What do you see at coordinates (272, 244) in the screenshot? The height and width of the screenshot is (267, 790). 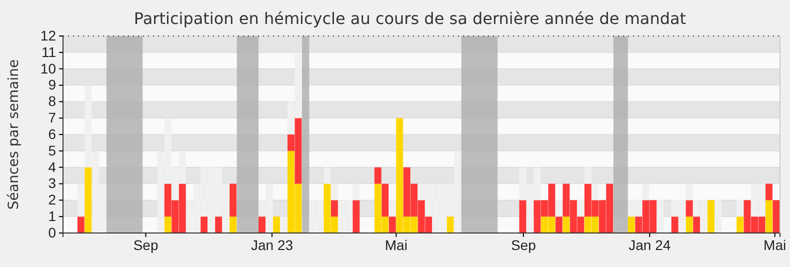 I see `x-tick-label: Jan 23` at bounding box center [272, 244].